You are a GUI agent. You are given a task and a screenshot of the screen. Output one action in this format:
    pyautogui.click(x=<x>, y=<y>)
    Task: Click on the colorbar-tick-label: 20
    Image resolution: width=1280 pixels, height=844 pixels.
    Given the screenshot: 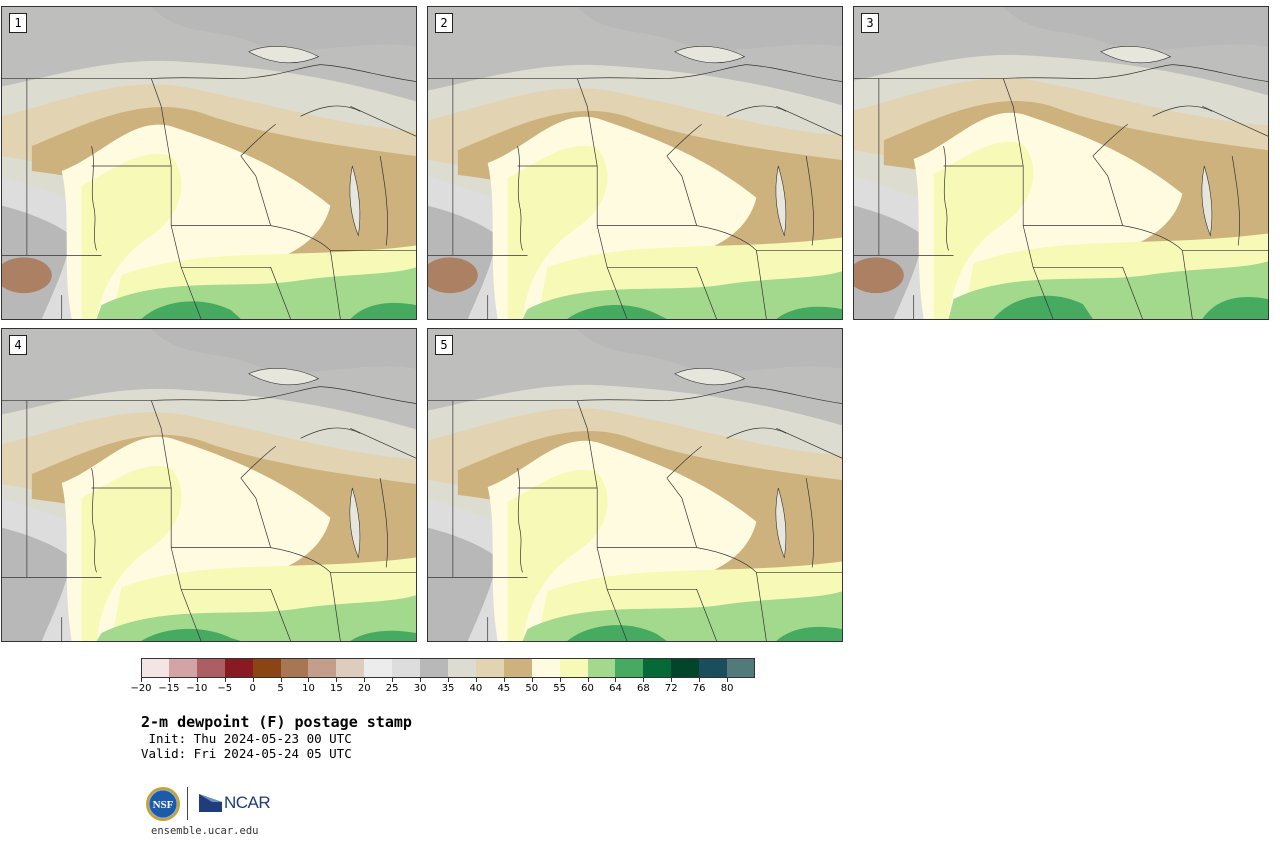 What is the action you would take?
    pyautogui.click(x=364, y=688)
    